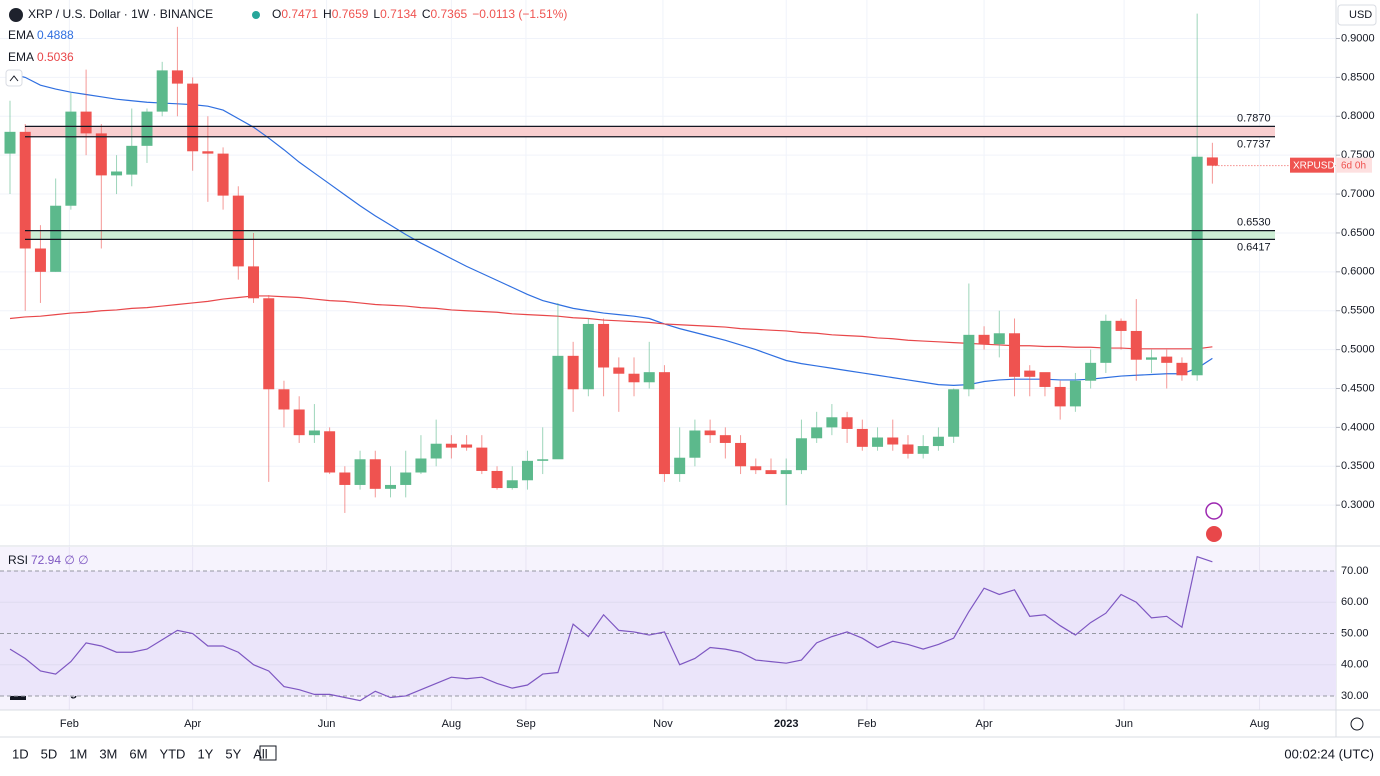  Describe the element at coordinates (172, 753) in the screenshot. I see `range-button: YTD` at that location.